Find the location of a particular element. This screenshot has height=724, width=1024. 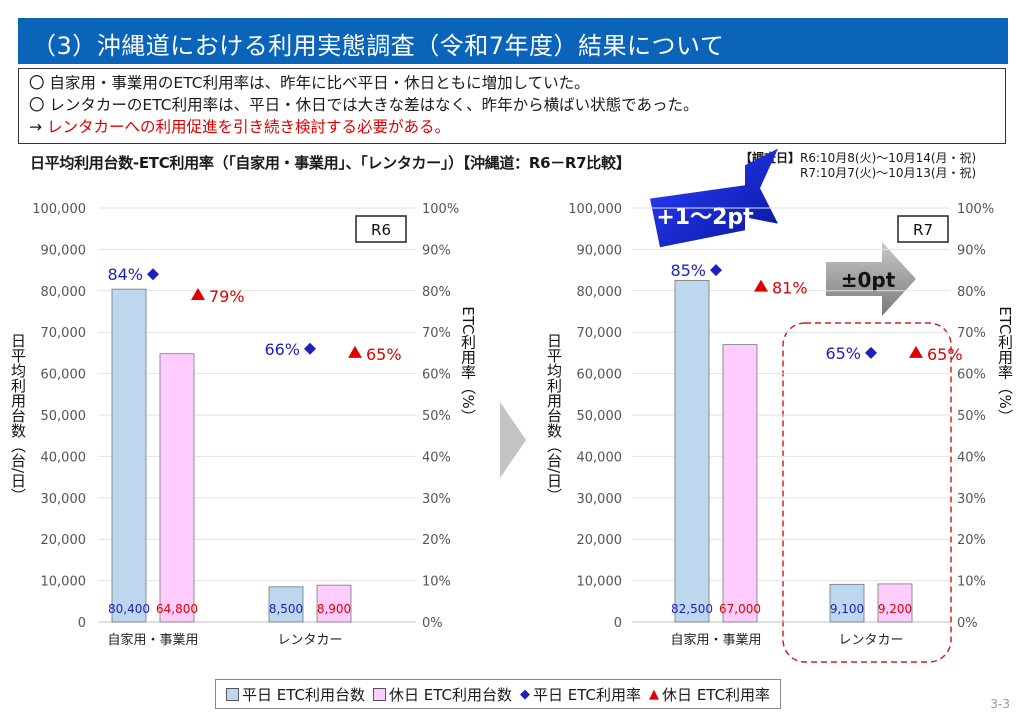

y2-tick-label: 30% is located at coordinates (436, 499).